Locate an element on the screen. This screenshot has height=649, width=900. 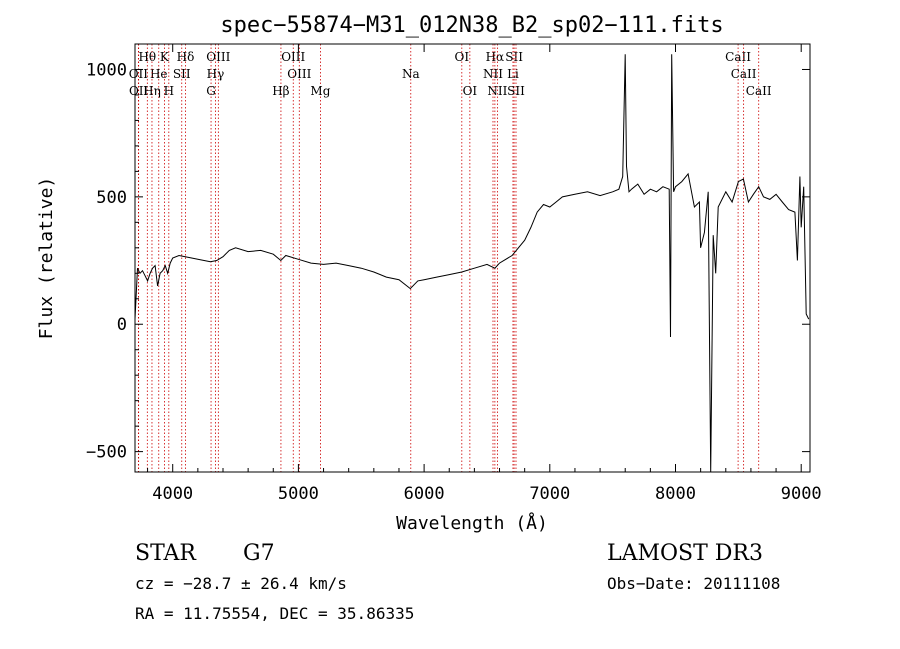
line-marker-label: Hγ is located at coordinates (216, 74).